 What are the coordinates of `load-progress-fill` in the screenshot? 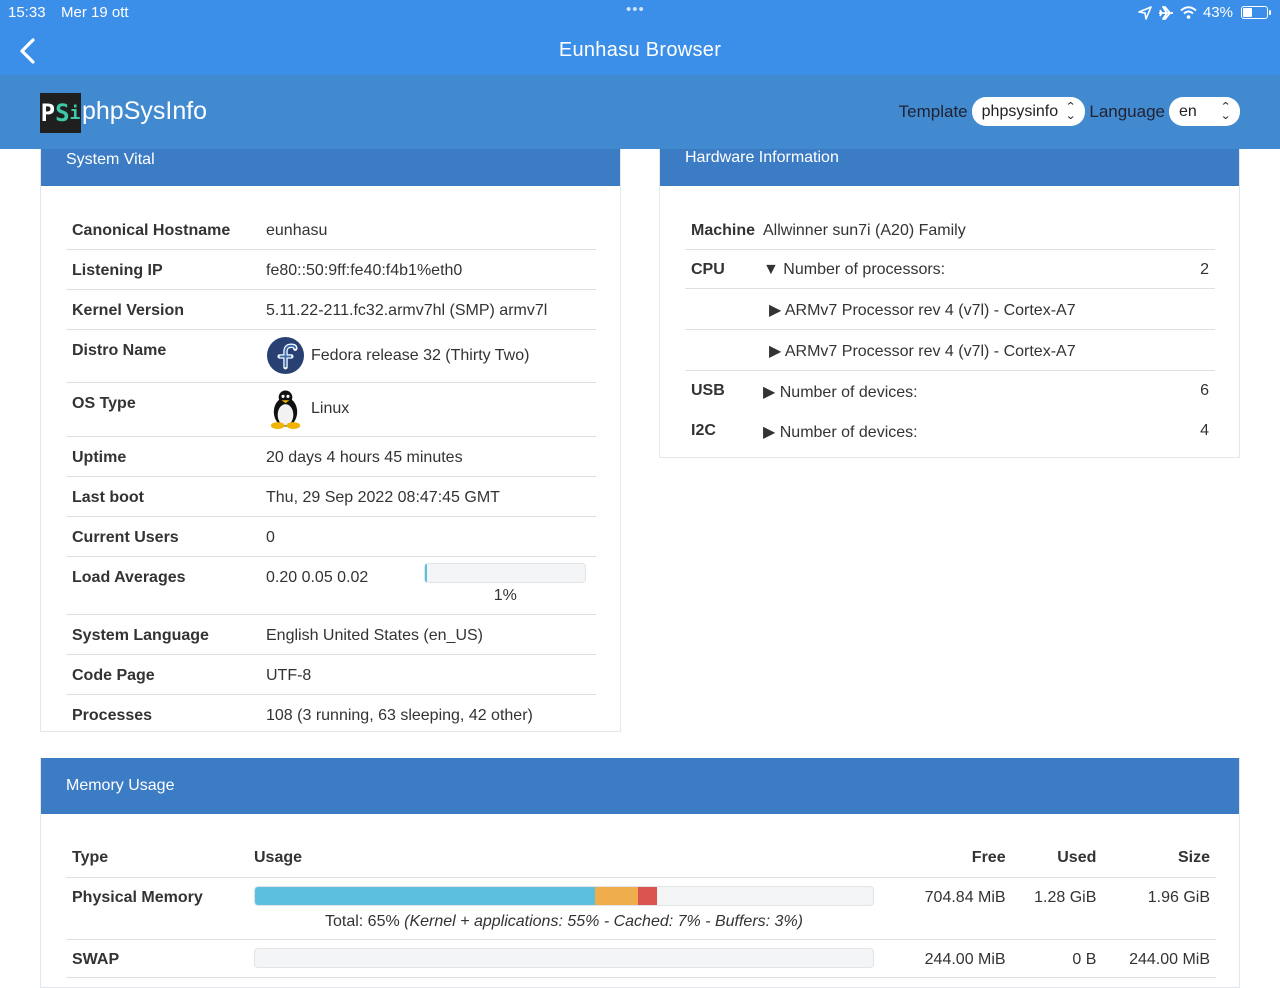 It's located at (426, 573).